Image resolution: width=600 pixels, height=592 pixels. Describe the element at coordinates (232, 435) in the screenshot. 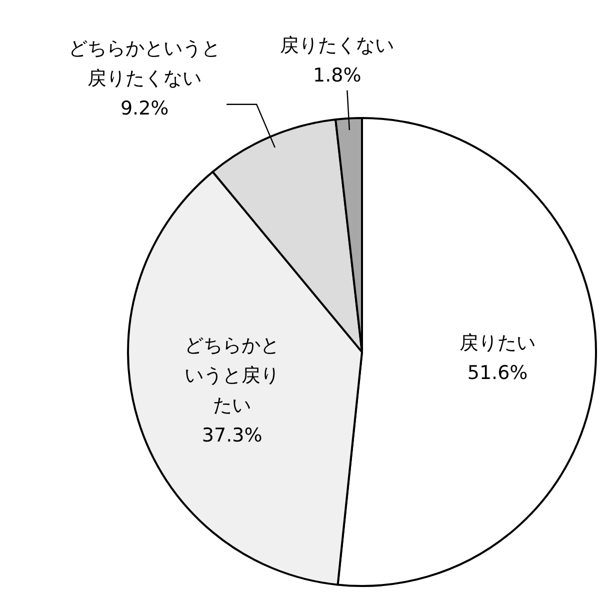

I see `data-label: 37.3%` at that location.